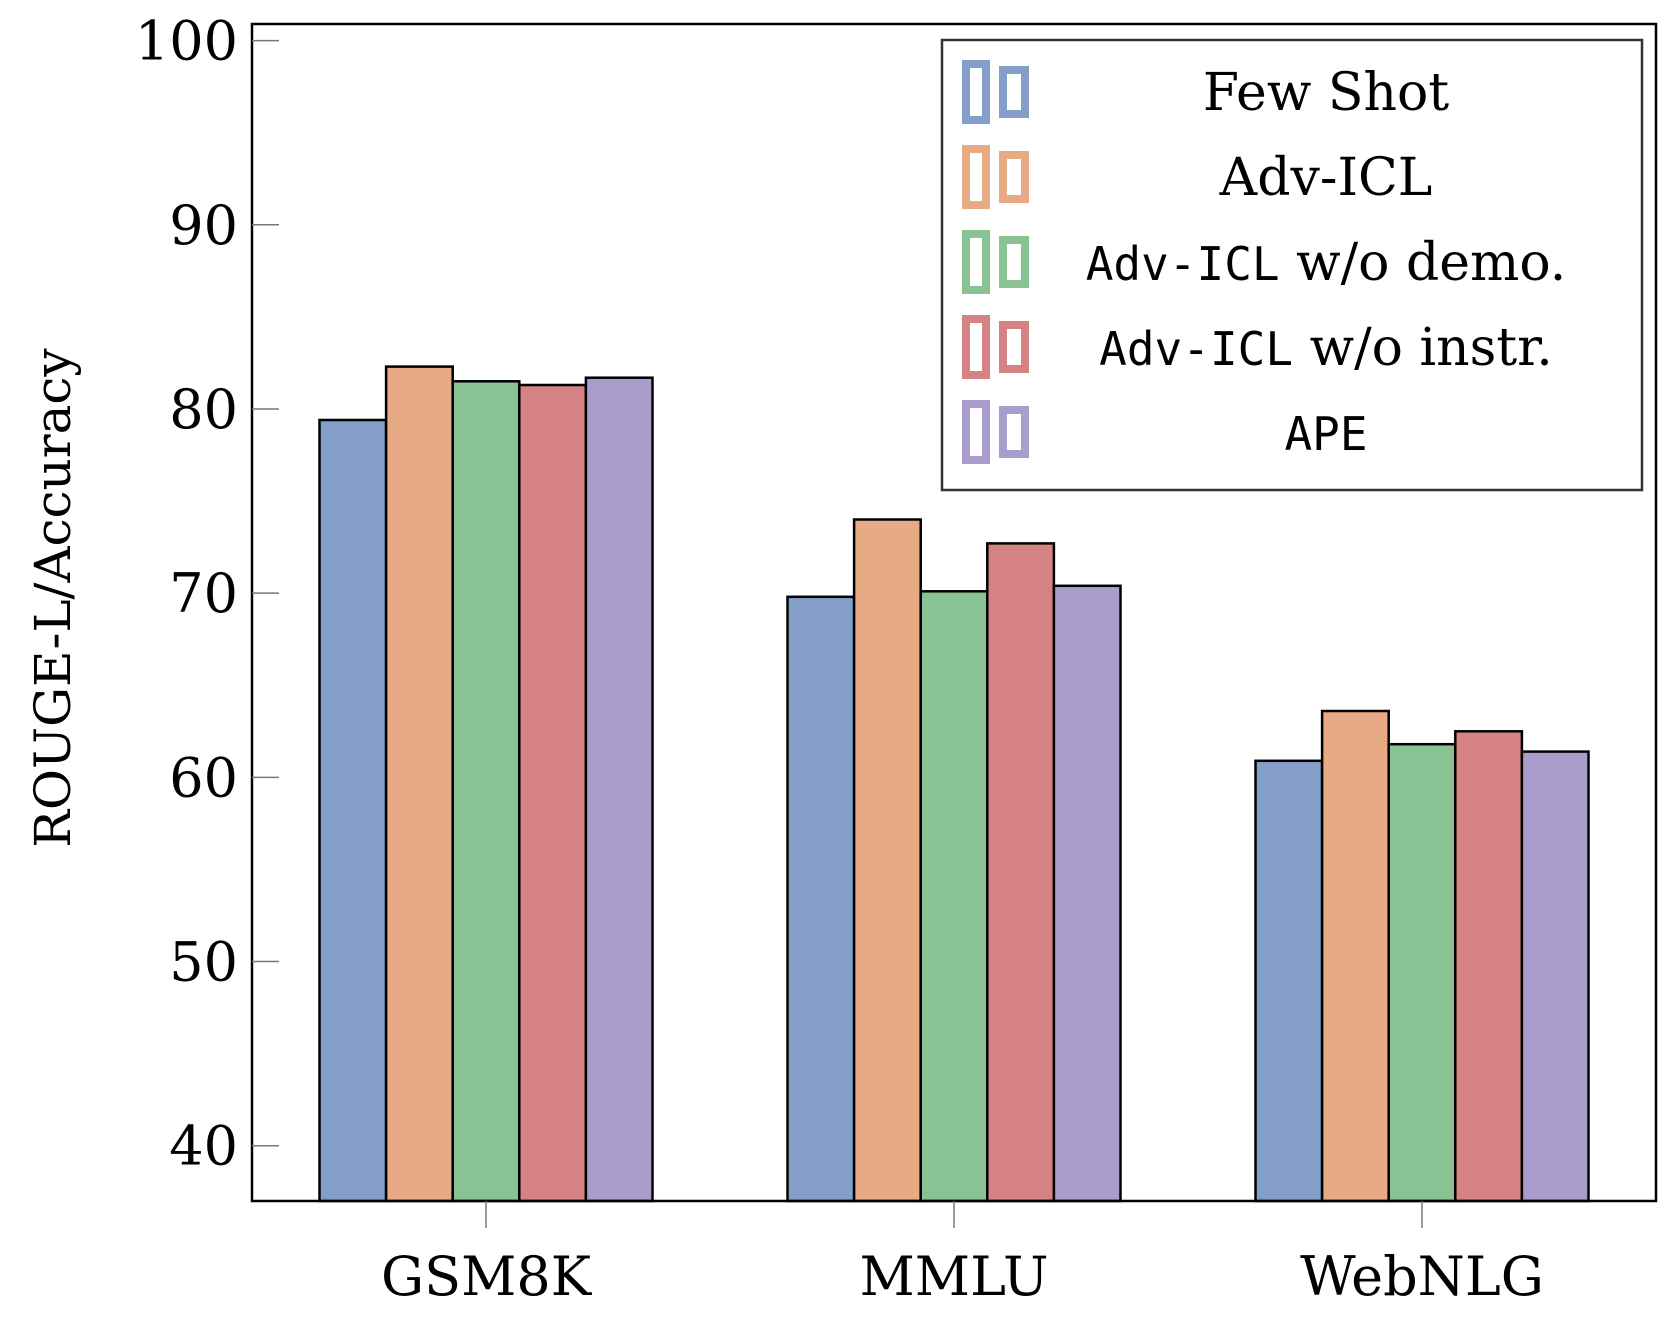 Image resolution: width=1658 pixels, height=1319 pixels. I want to click on legend-entry-1: Few Shot, so click(1326, 93).